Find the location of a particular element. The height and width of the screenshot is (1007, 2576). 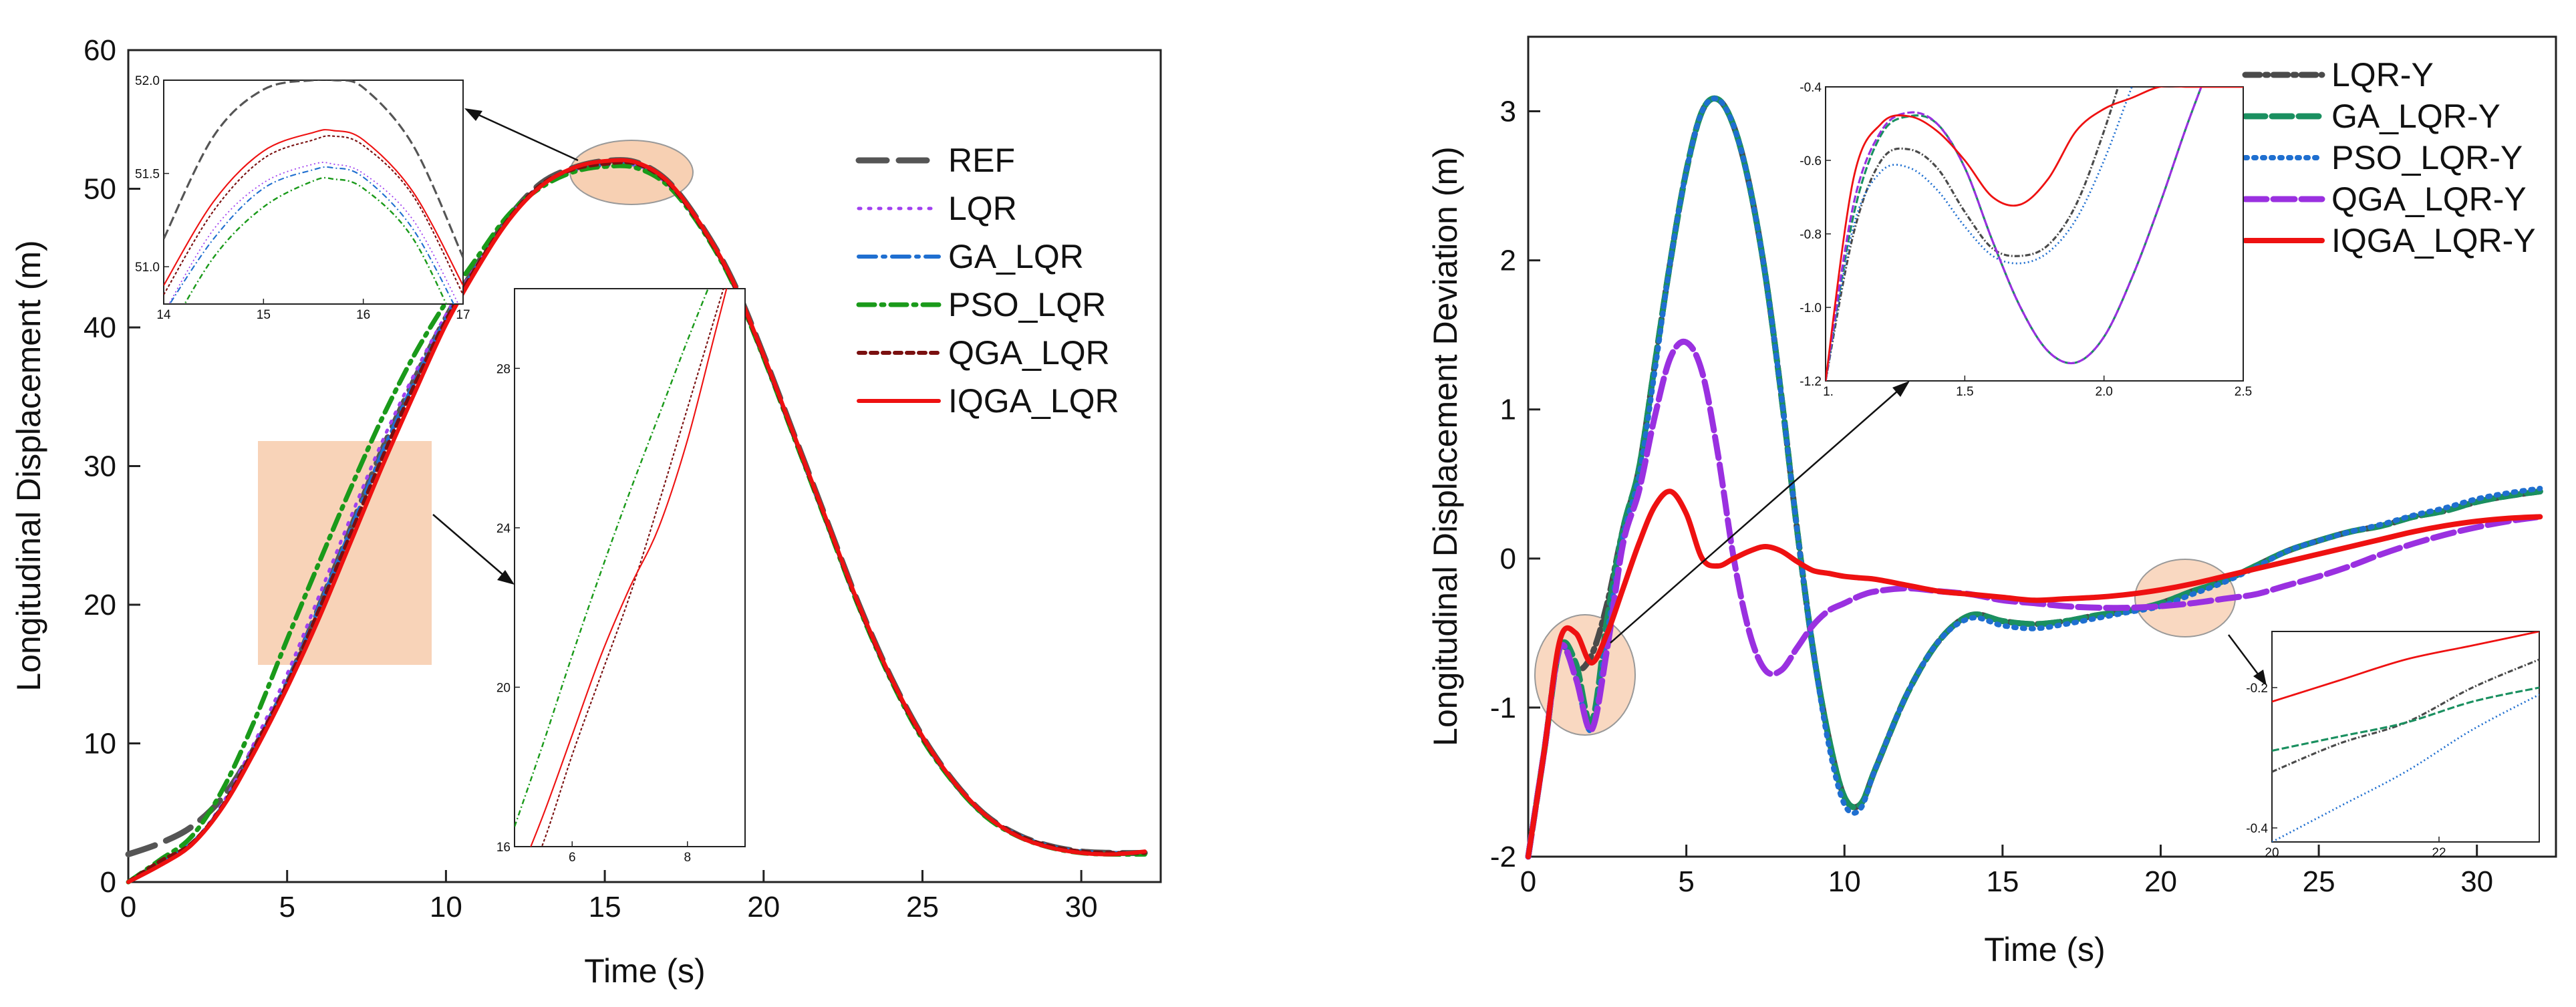

legend-label: GA_LQR is located at coordinates (1016, 256).